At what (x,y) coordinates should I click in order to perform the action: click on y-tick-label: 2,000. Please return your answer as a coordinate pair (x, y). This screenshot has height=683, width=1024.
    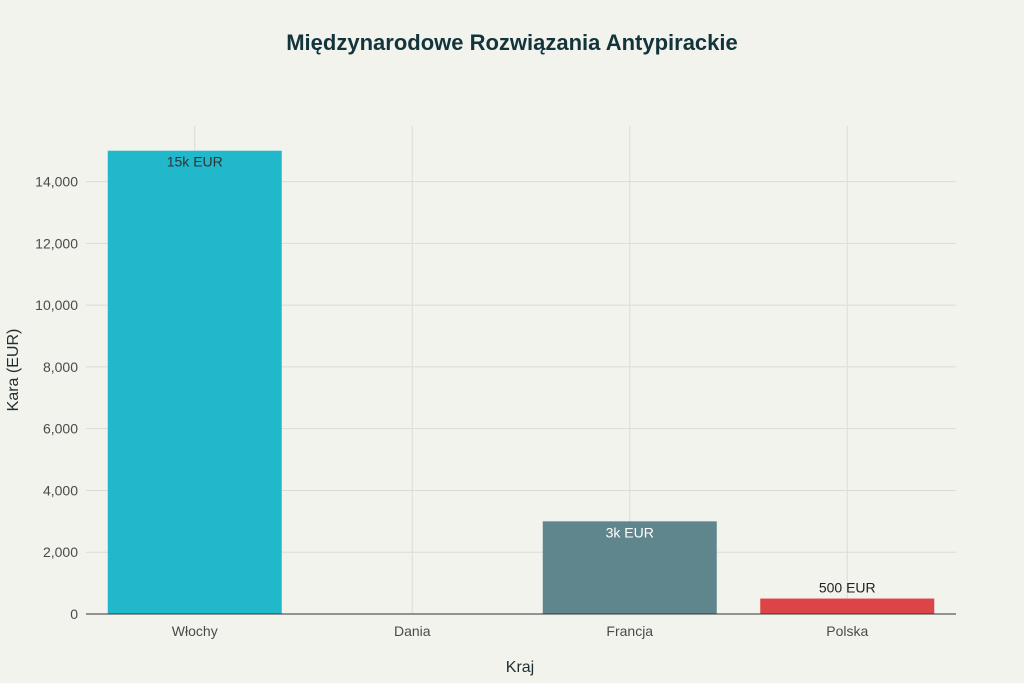
    Looking at the image, I should click on (60, 552).